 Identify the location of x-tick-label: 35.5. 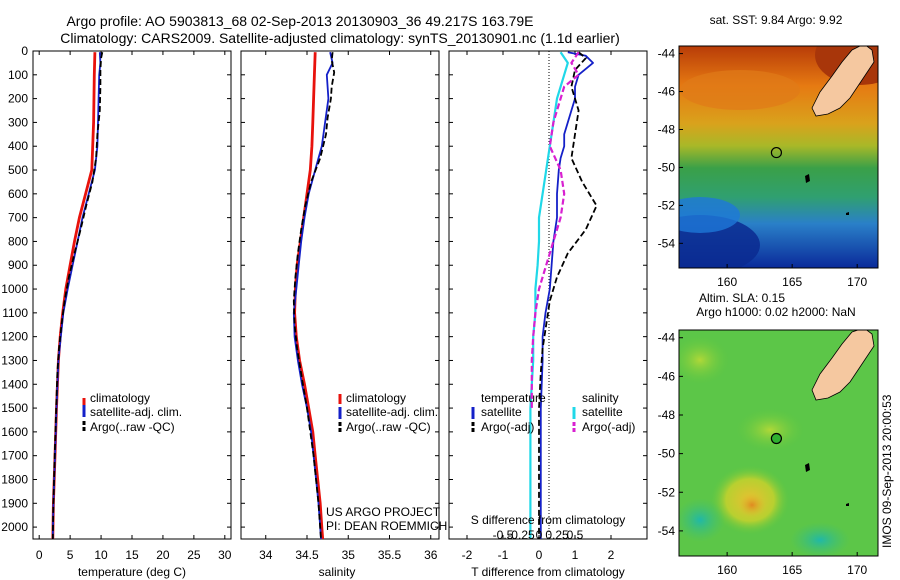
(390, 555).